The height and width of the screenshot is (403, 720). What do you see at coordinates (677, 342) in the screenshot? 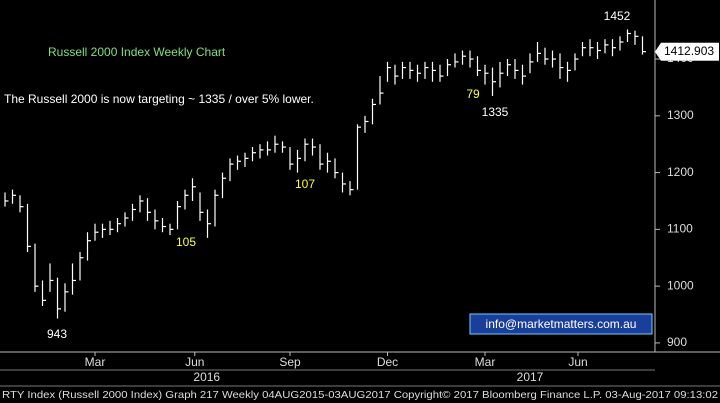
I see `y-tick-label: 900` at bounding box center [677, 342].